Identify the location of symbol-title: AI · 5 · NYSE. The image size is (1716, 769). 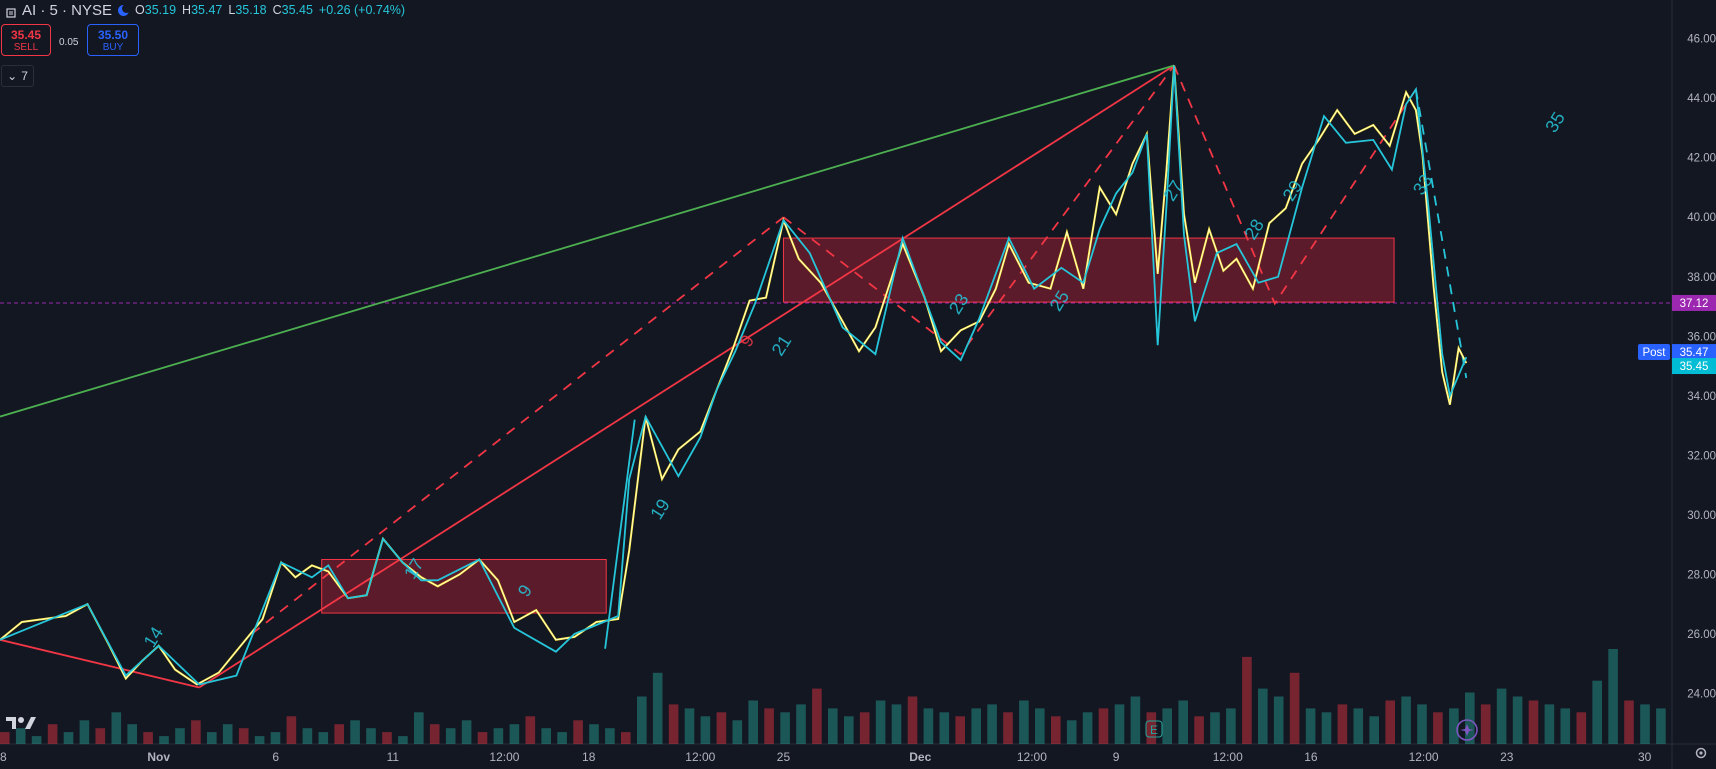
(67, 10).